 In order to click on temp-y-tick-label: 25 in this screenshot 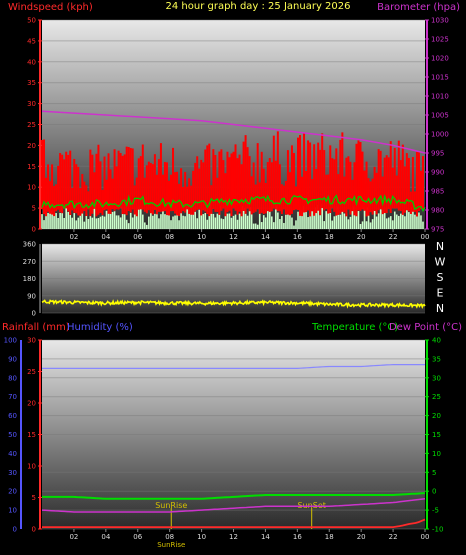, I will do `click(436, 397)`.